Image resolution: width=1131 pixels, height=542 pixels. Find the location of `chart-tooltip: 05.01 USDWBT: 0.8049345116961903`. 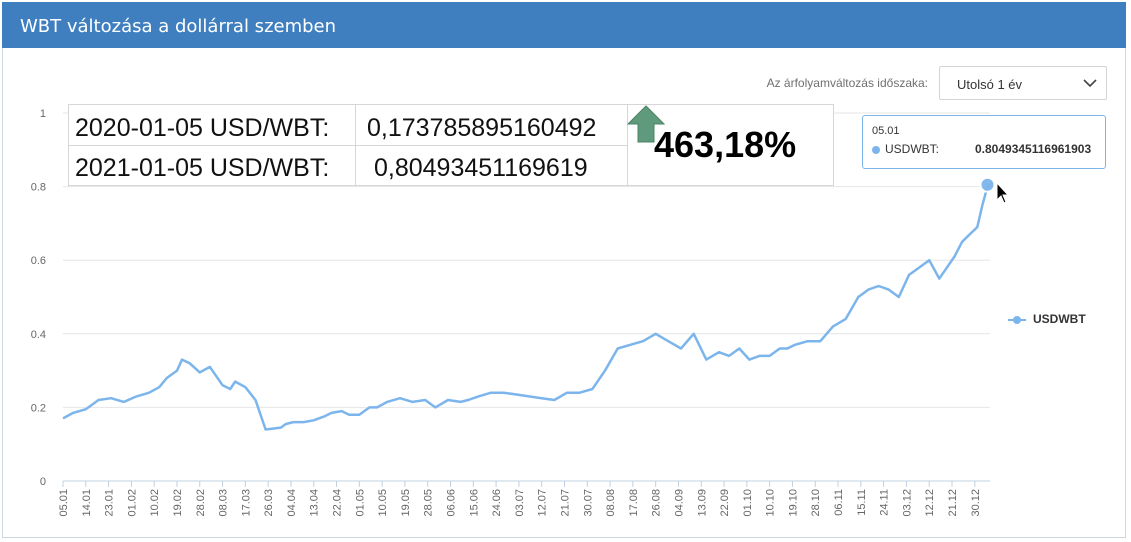

chart-tooltip: 05.01 USDWBT: 0.8049345116961903 is located at coordinates (984, 142).